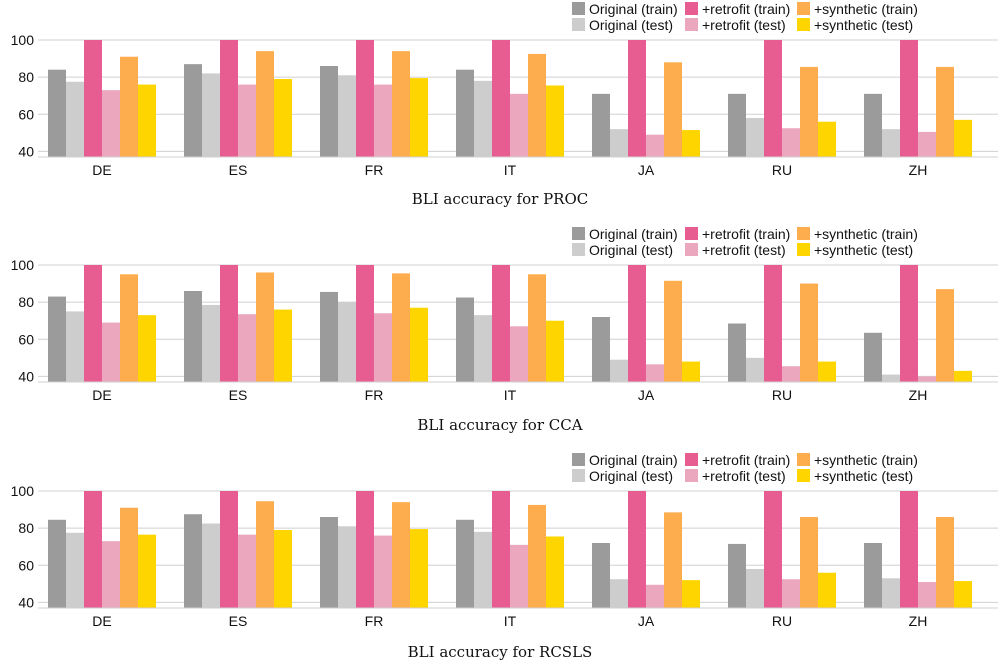 The height and width of the screenshot is (664, 1000). Describe the element at coordinates (631, 476) in the screenshot. I see `legend-label: Original (test)` at that location.